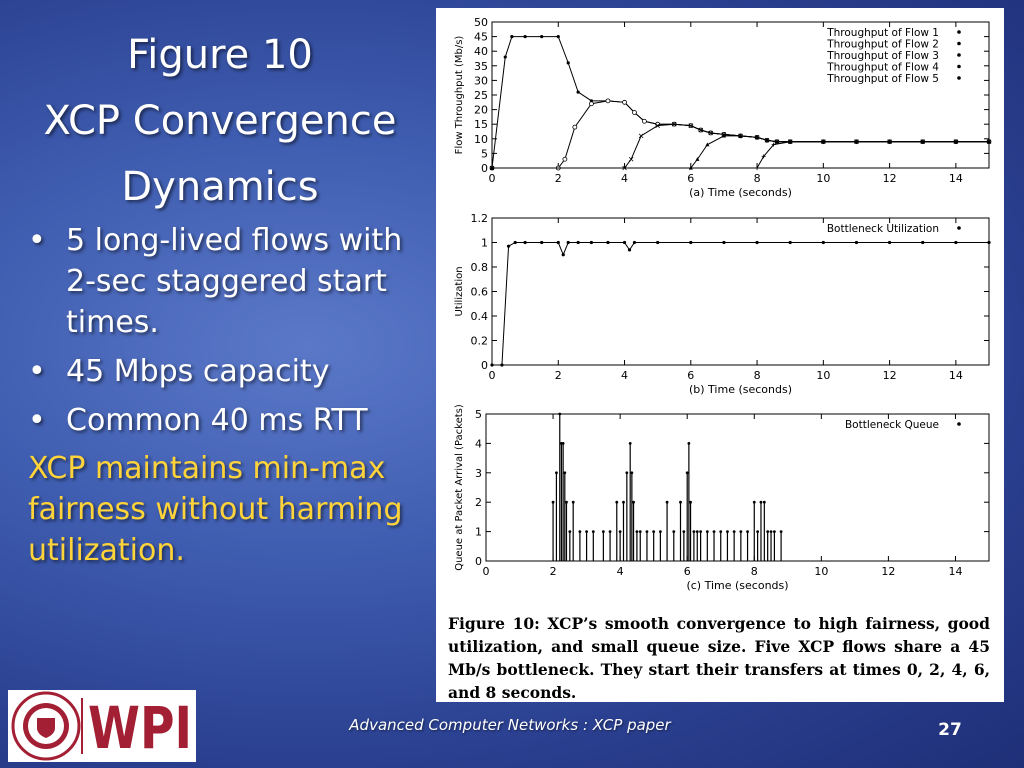 This screenshot has width=1024, height=768. I want to click on slide-title: Figure 10 XCP Convergence Dynamics, so click(220, 121).